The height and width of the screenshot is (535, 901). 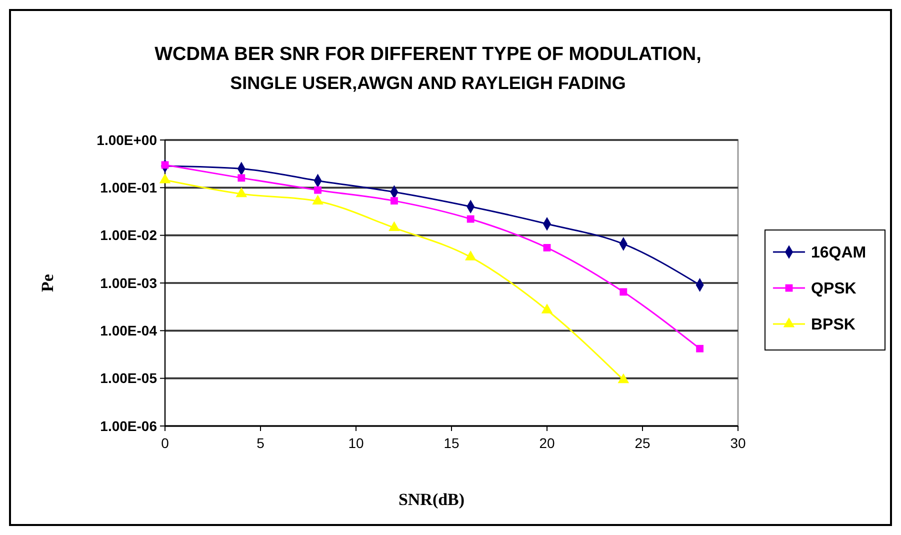 I want to click on chart-subtitle: SINGLE USER,AWGN AND RAYLEIGH FADING, so click(x=428, y=83).